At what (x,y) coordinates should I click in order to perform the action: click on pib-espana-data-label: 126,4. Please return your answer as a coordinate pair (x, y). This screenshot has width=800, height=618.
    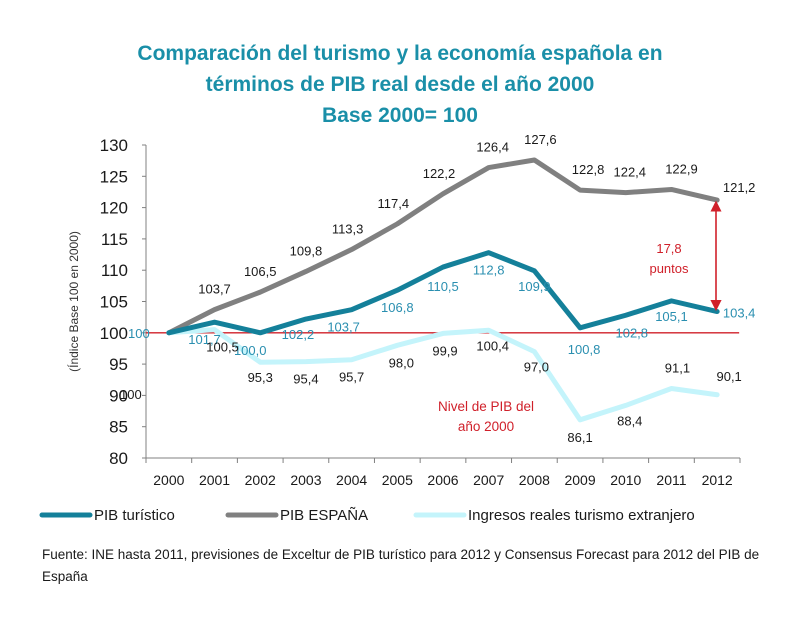
    Looking at the image, I should click on (492, 147).